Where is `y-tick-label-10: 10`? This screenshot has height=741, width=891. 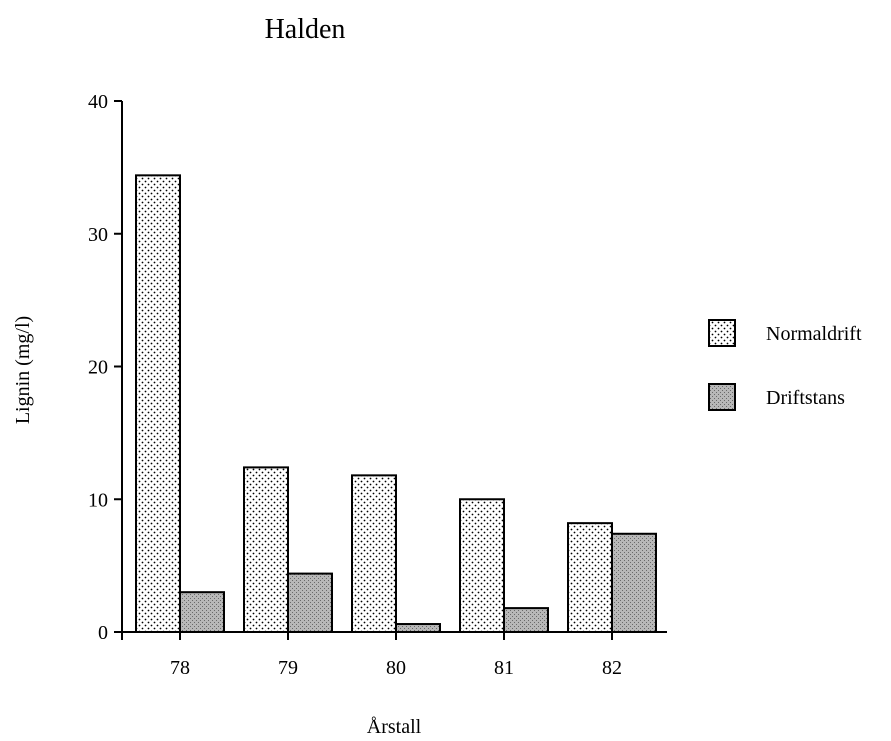 y-tick-label-10: 10 is located at coordinates (98, 500).